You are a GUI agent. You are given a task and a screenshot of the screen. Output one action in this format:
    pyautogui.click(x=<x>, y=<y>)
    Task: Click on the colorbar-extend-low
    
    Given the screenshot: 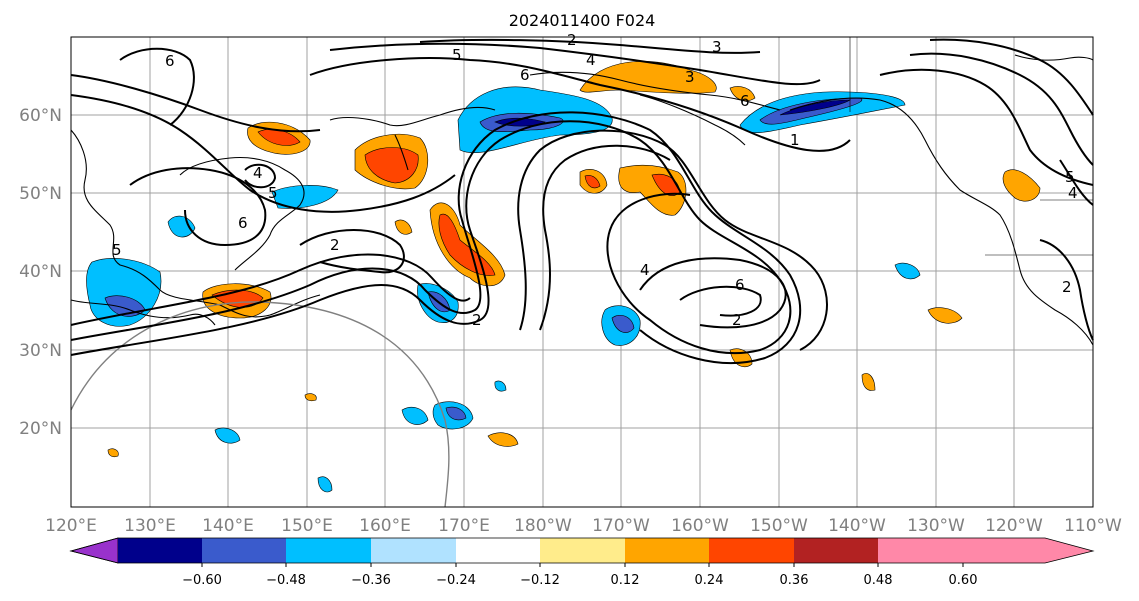 What is the action you would take?
    pyautogui.click(x=94, y=550)
    